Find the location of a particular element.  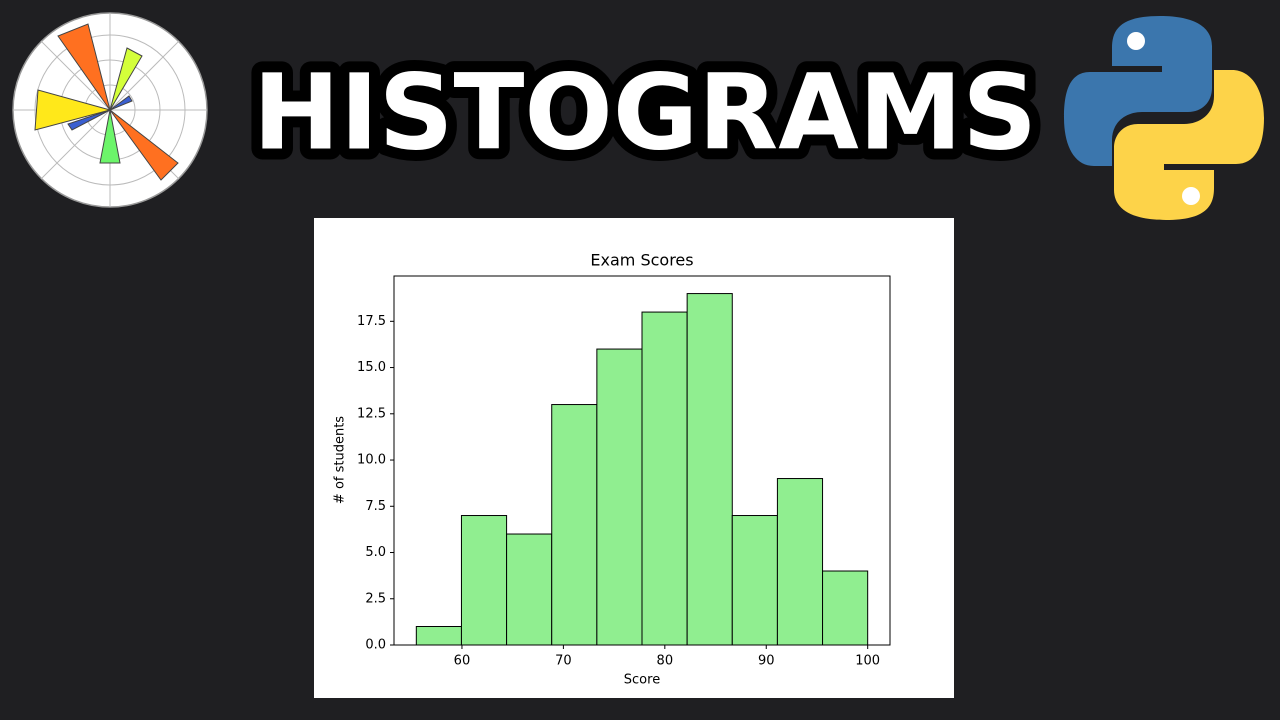

y-tick-label: 2.5 is located at coordinates (375, 598).